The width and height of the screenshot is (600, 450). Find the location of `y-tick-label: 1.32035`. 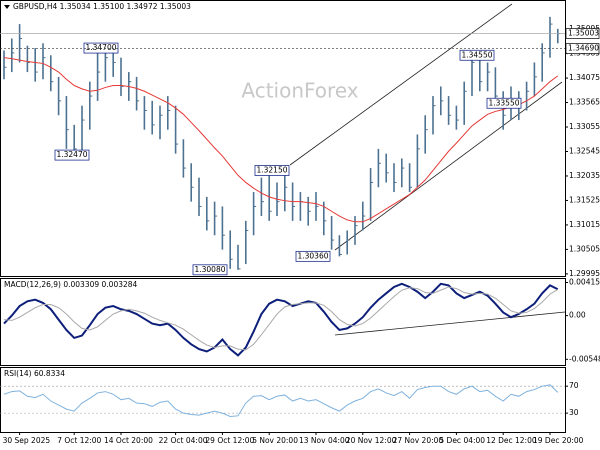

y-tick-label: 1.32035 is located at coordinates (584, 175).